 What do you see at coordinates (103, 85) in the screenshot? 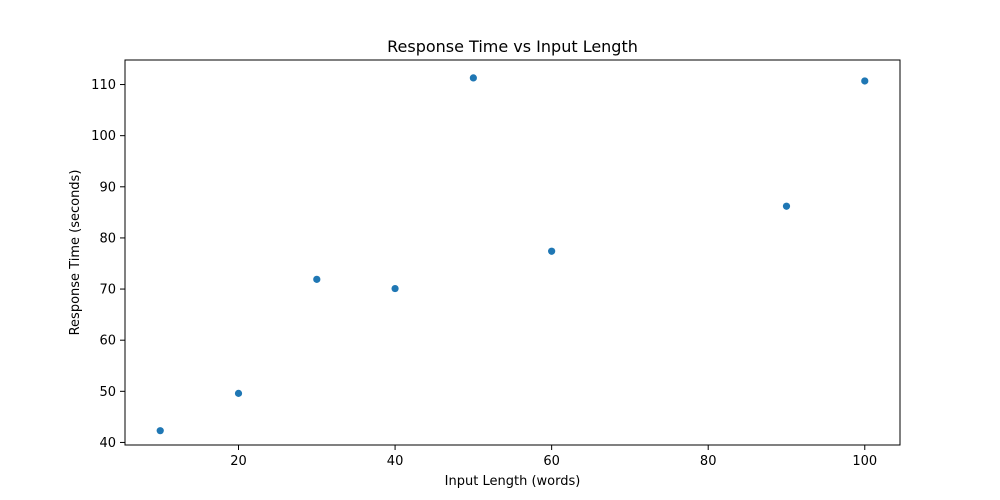
I see `y-tick-label: 110` at bounding box center [103, 85].